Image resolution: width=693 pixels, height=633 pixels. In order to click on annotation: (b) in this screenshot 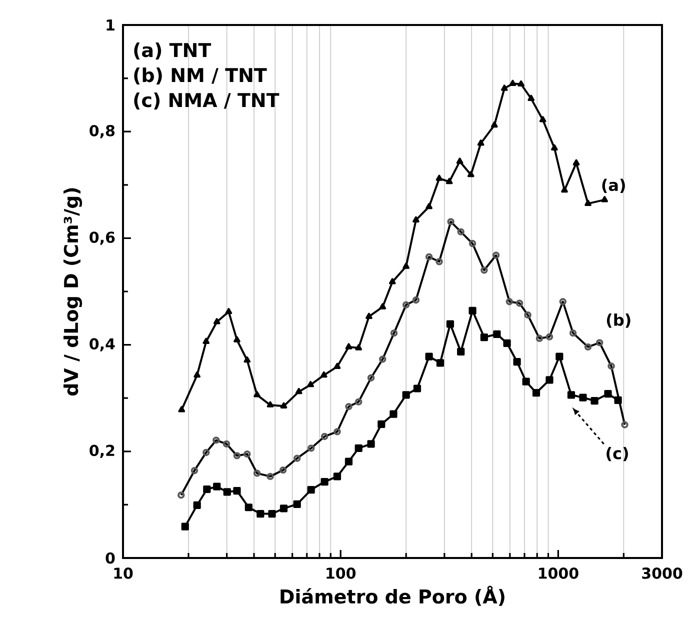, I will do `click(618, 321)`.